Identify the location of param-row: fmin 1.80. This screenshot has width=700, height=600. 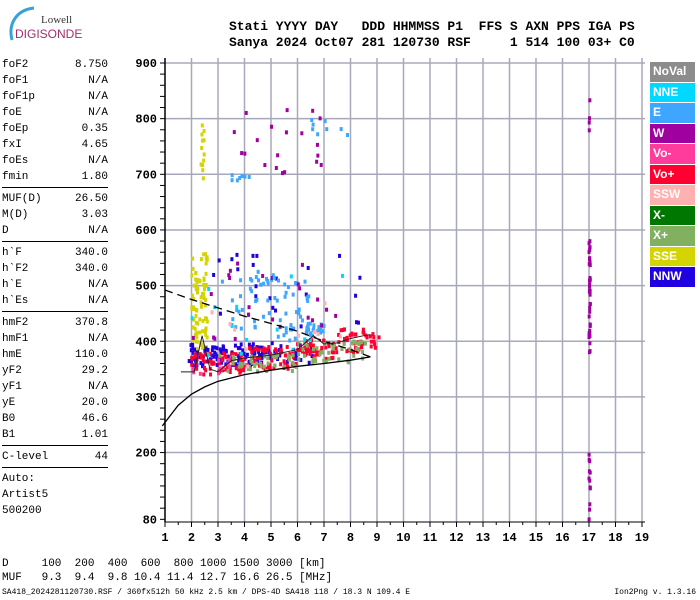
(55, 177).